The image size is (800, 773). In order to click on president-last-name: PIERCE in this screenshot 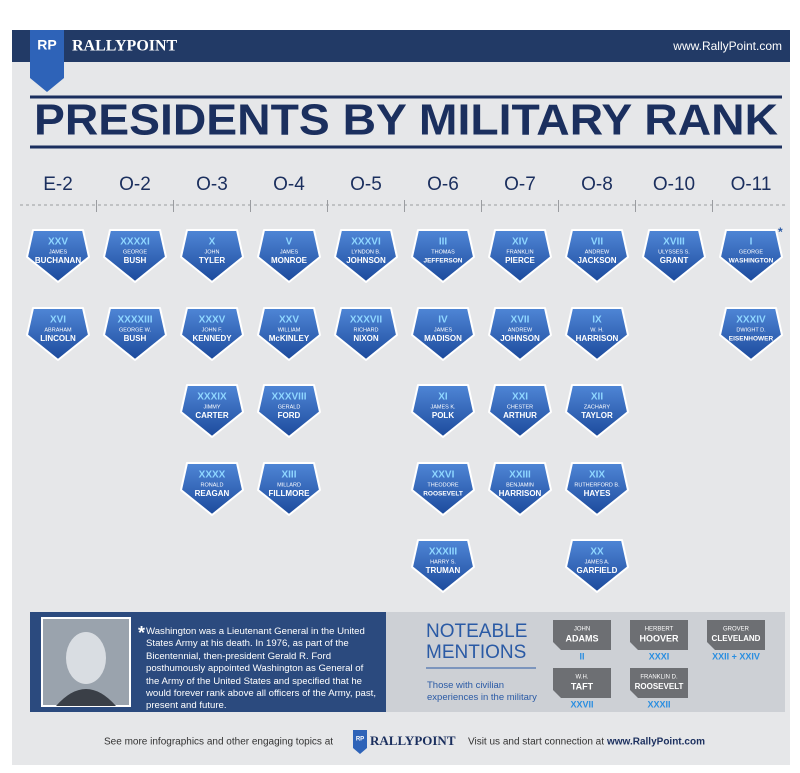, I will do `click(520, 260)`.